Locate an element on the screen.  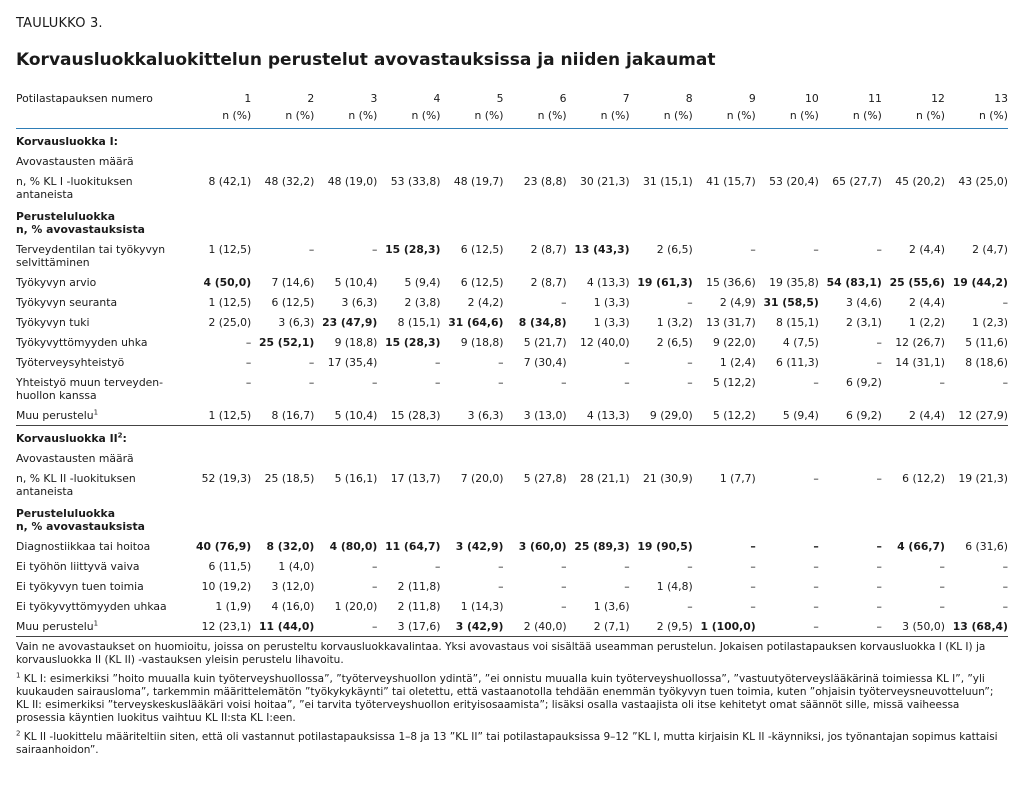
table-cell: 2 (8,7) is located at coordinates (548, 282).